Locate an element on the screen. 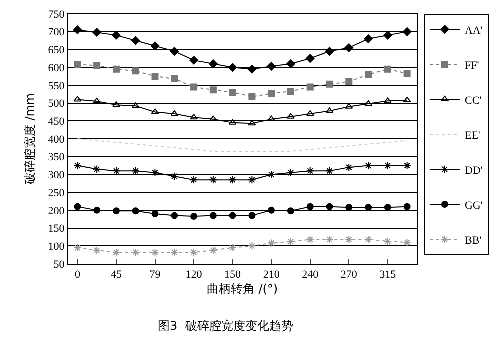  y-tick-label: 300 is located at coordinates (57, 176).